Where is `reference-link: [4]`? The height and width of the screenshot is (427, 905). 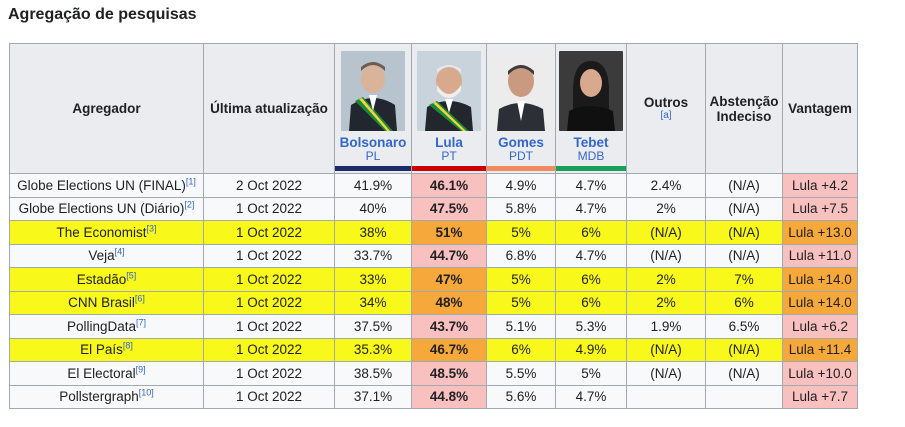
reference-link: [4] is located at coordinates (119, 251).